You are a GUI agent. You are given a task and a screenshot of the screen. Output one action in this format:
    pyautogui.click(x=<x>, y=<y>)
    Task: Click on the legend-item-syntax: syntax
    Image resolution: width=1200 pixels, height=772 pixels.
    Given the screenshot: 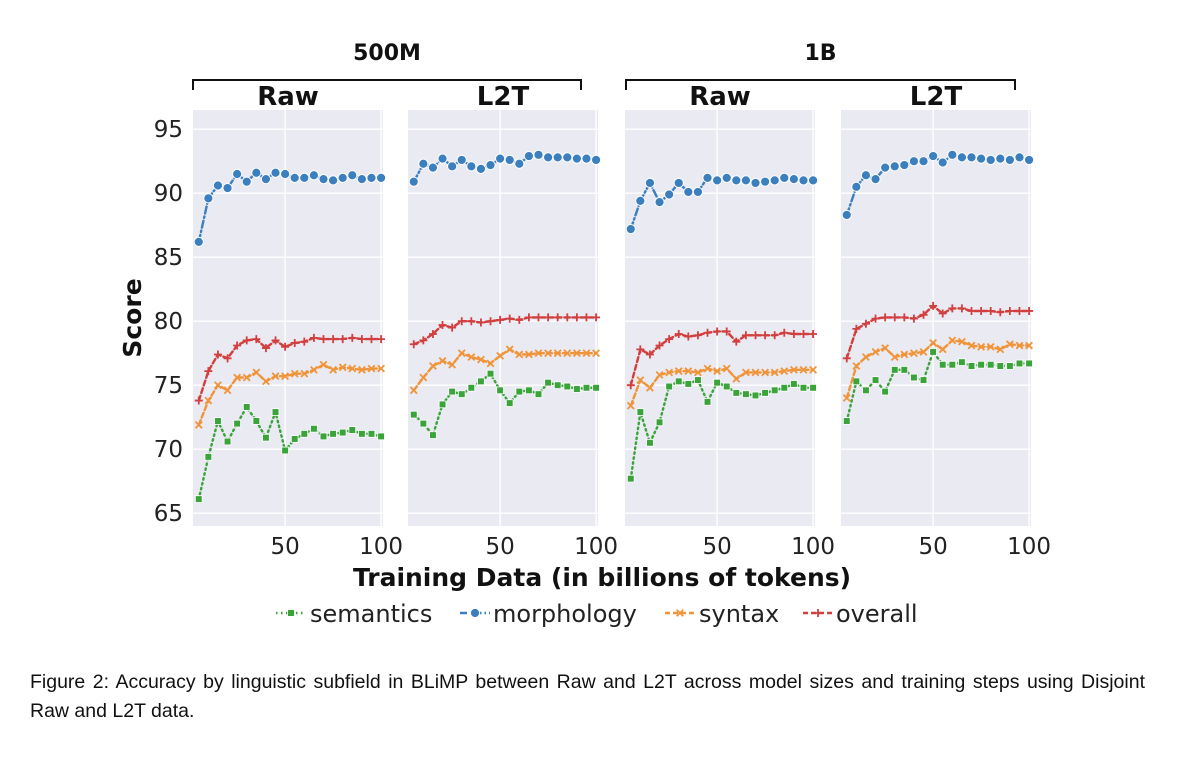 What is the action you would take?
    pyautogui.click(x=722, y=614)
    